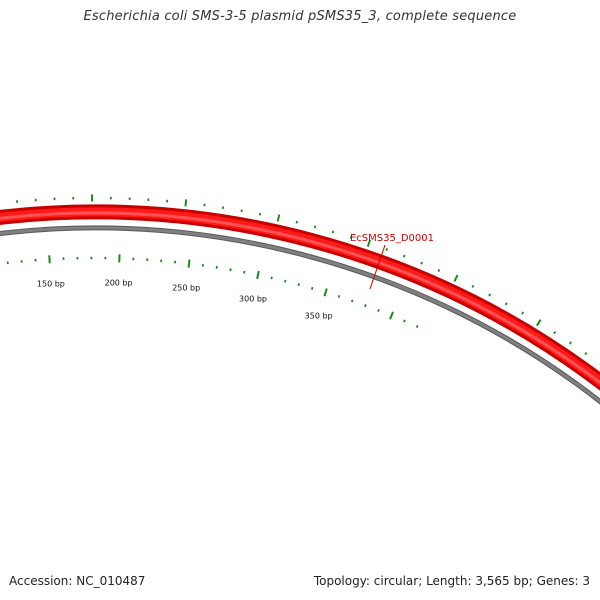  What do you see at coordinates (392, 238) in the screenshot?
I see `gene-label-ecsms35-d0001: EcSMS35_D0001` at bounding box center [392, 238].